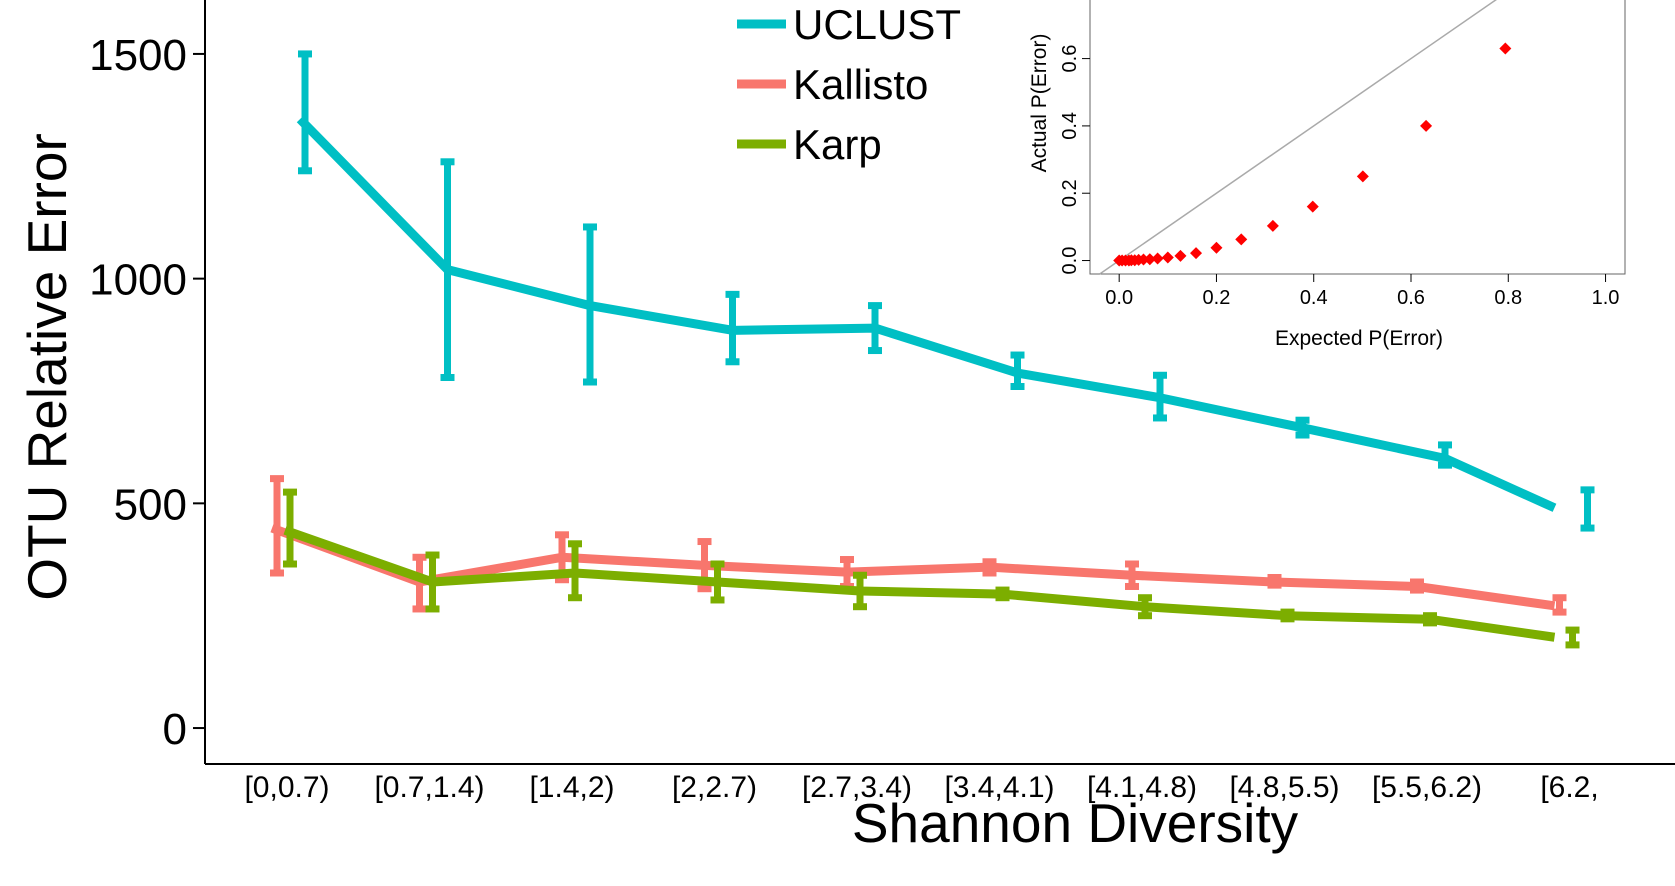  I want to click on inset-background, so click(1337, 137).